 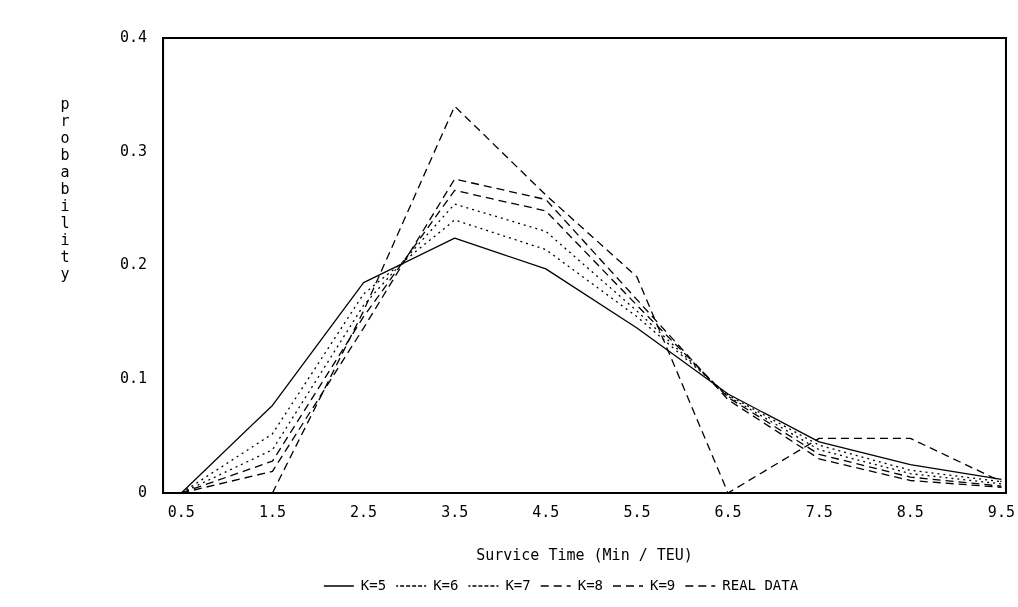 What do you see at coordinates (455, 511) in the screenshot?
I see `x-tick-label: 3.5` at bounding box center [455, 511].